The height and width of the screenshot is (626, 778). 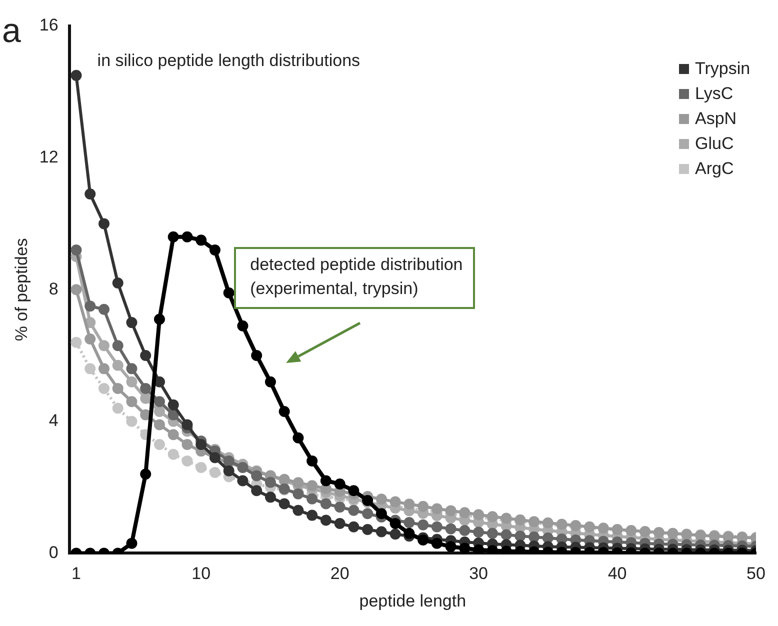 What do you see at coordinates (412, 600) in the screenshot?
I see `x-axis-title: peptide length` at bounding box center [412, 600].